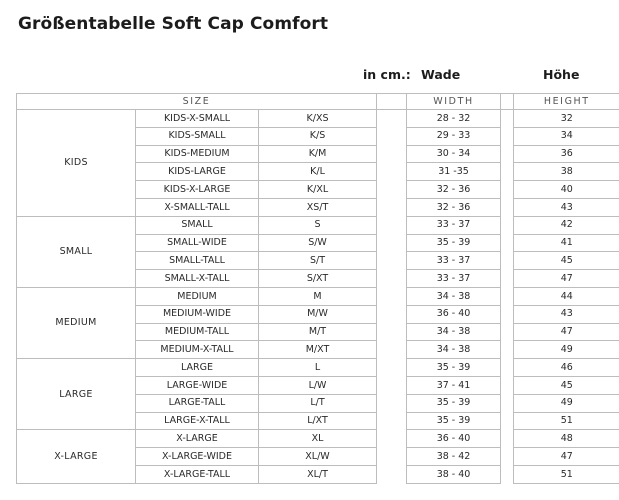 This screenshot has height=500, width=619. I want to click on height-cell: 45, so click(566, 385).